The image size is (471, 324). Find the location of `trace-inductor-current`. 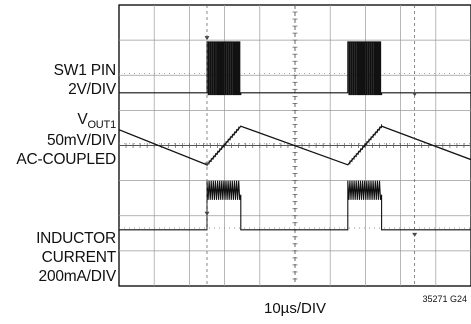

trace-inductor-current is located at coordinates (295, 205).